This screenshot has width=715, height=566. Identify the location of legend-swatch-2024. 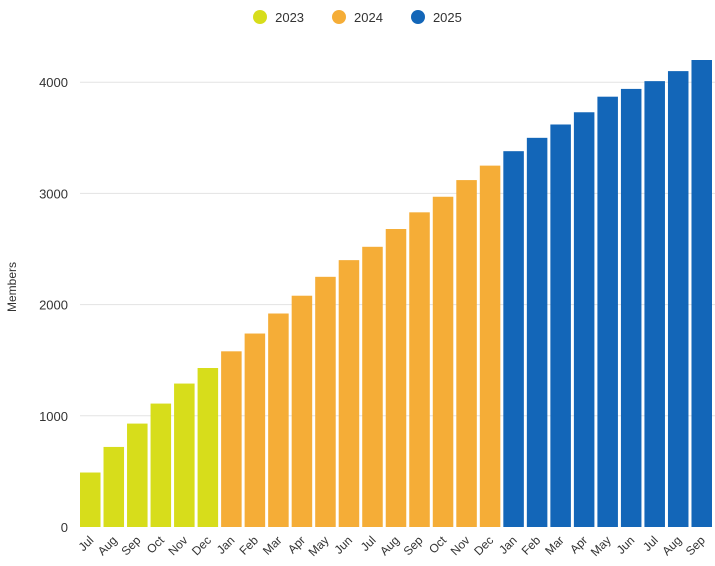
(339, 17).